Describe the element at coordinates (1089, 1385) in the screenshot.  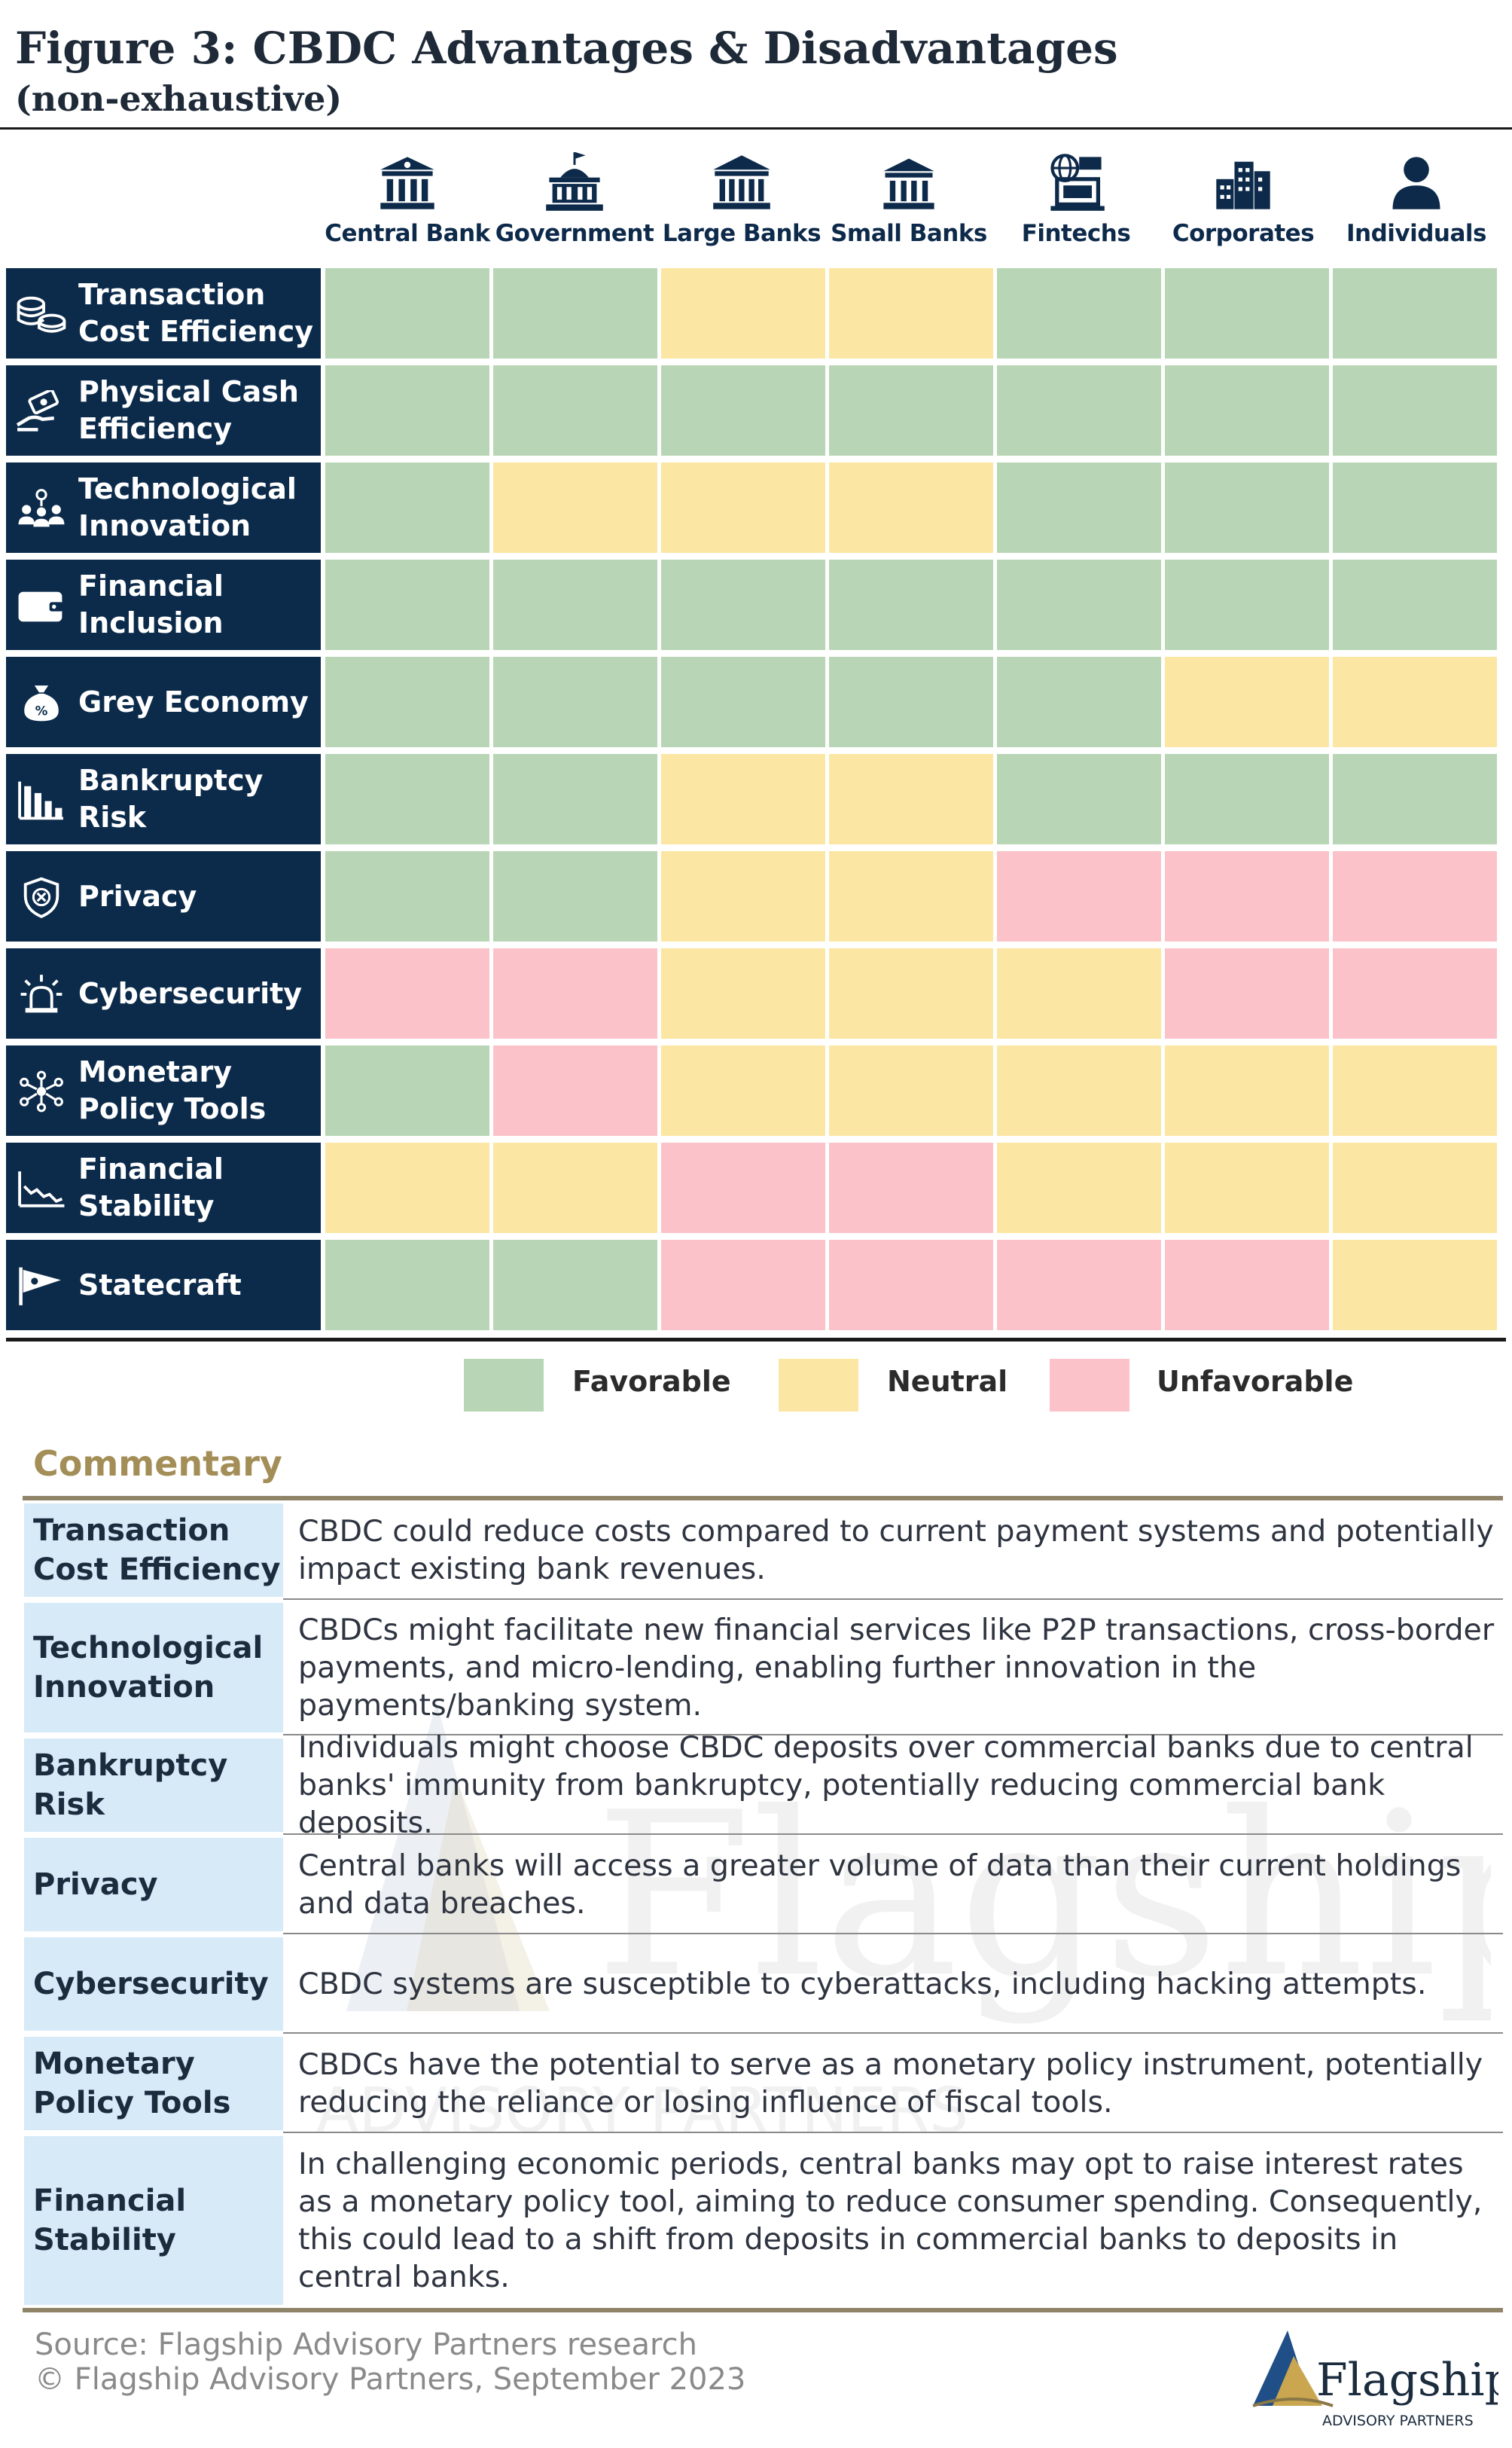
I see `legend-unfavorable-swatch` at that location.